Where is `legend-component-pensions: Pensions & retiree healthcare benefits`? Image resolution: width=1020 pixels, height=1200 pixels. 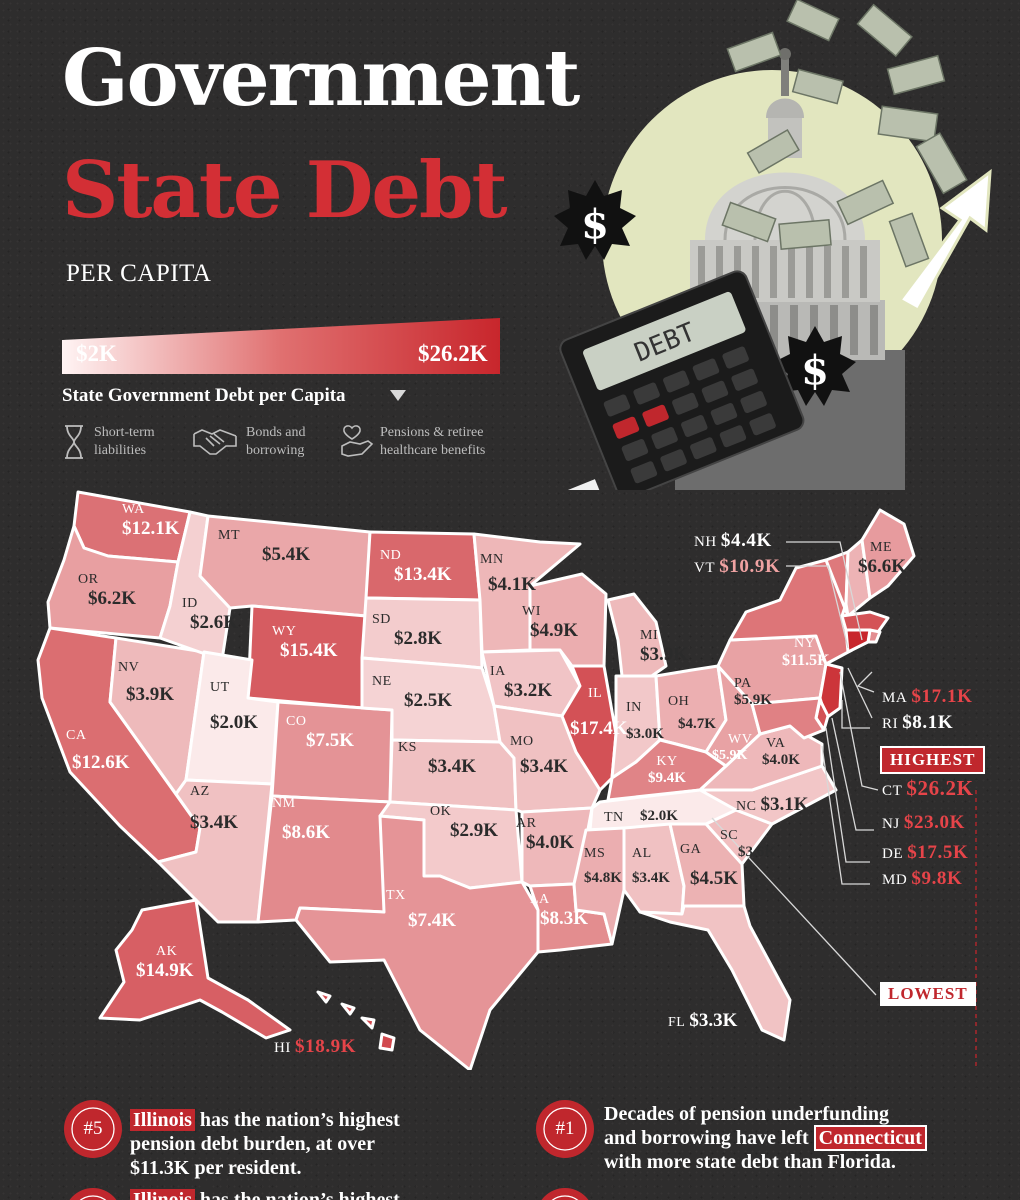 legend-component-pensions: Pensions & retiree healthcare benefits is located at coordinates (425, 442).